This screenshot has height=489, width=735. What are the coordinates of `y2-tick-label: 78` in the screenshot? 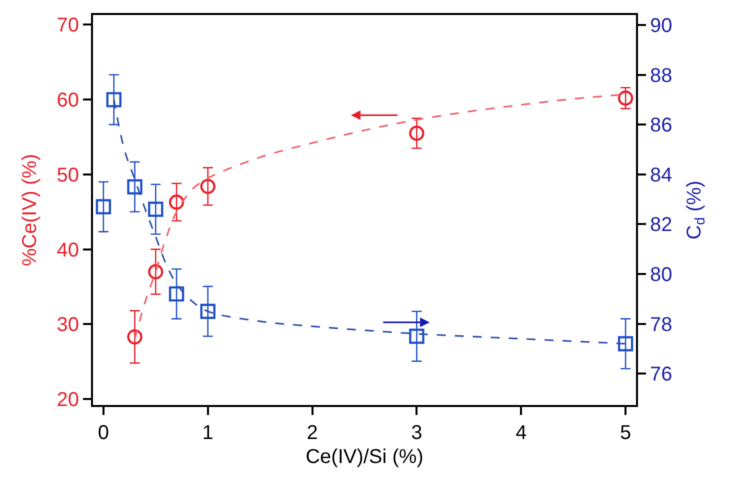 It's located at (661, 325).